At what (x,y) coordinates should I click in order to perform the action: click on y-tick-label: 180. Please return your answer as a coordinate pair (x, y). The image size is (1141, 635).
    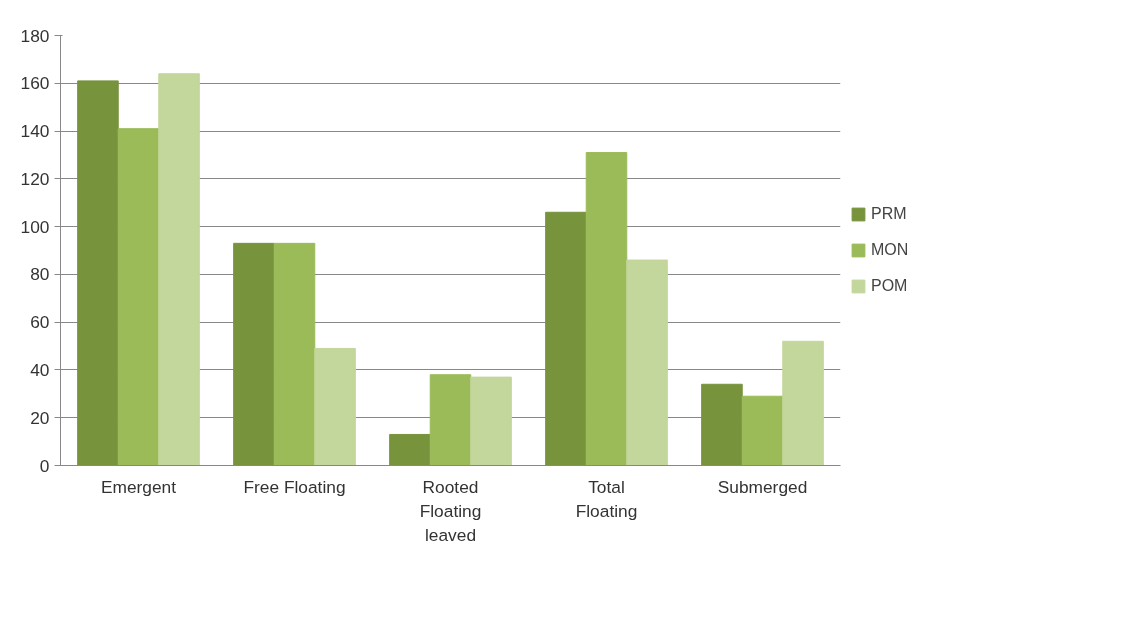
    Looking at the image, I should click on (35, 35).